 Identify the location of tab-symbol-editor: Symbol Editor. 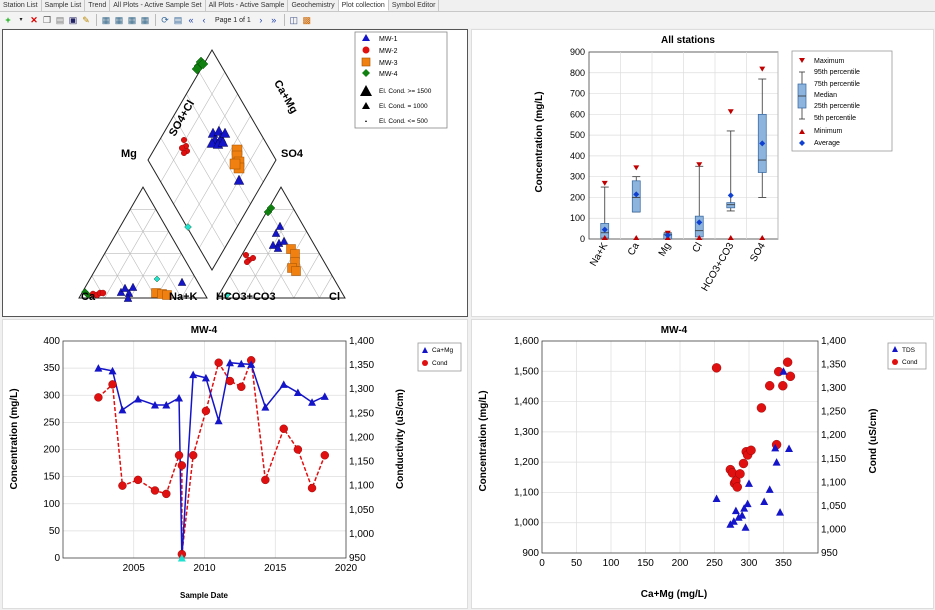
(414, 5).